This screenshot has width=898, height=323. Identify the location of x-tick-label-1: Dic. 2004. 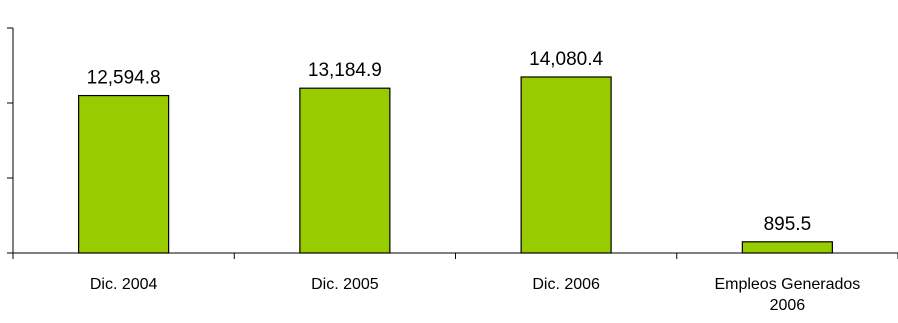
(124, 284).